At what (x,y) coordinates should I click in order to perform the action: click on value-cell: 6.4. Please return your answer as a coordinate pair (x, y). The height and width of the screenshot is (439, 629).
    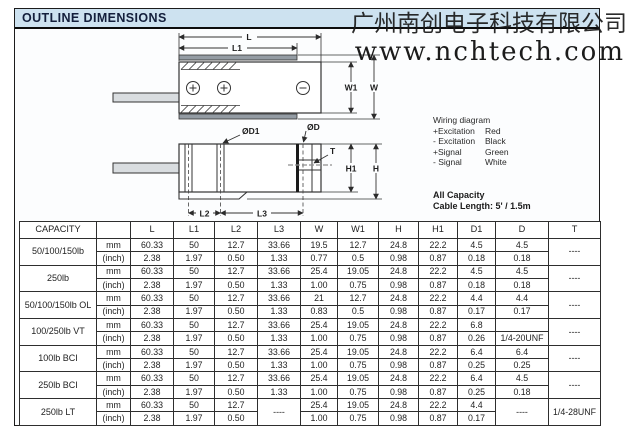
    Looking at the image, I should click on (476, 352).